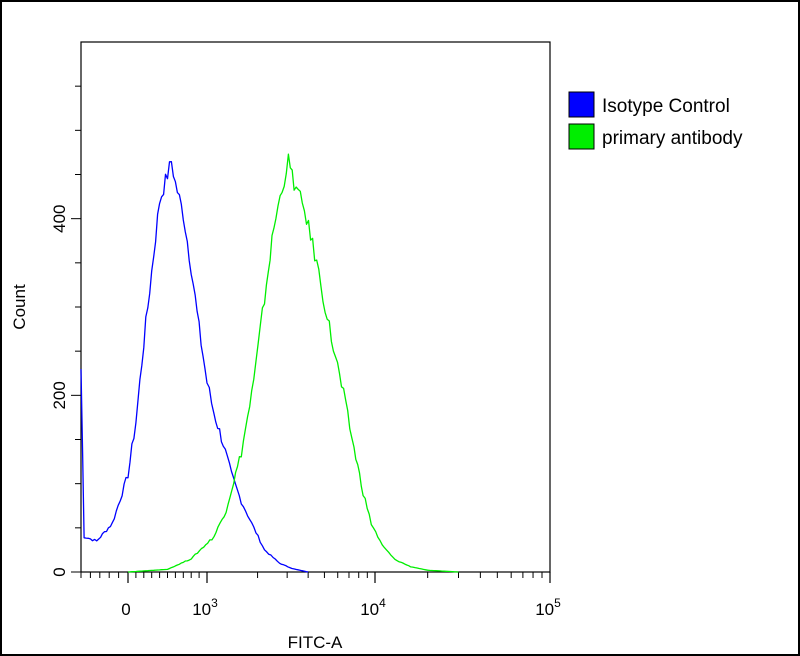 The height and width of the screenshot is (656, 800). Describe the element at coordinates (655, 120) in the screenshot. I see `legend: Isotype Control primary antibody` at that location.